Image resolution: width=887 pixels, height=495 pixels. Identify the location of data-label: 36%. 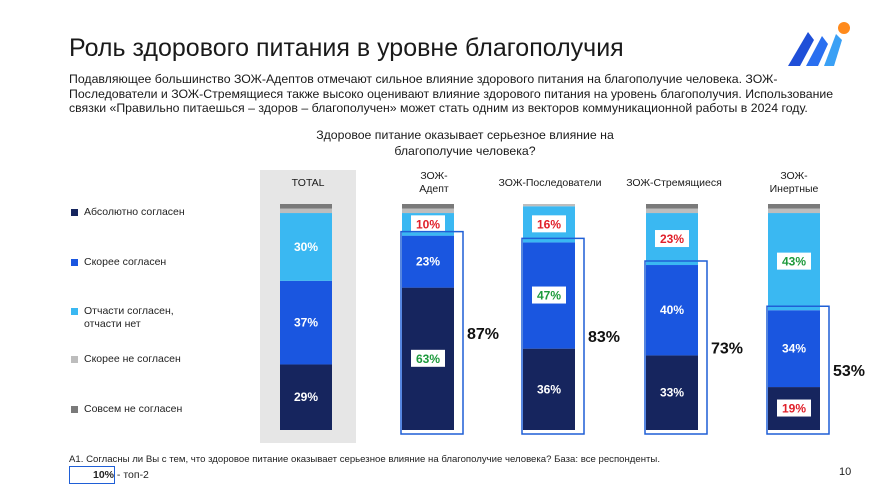
(549, 389).